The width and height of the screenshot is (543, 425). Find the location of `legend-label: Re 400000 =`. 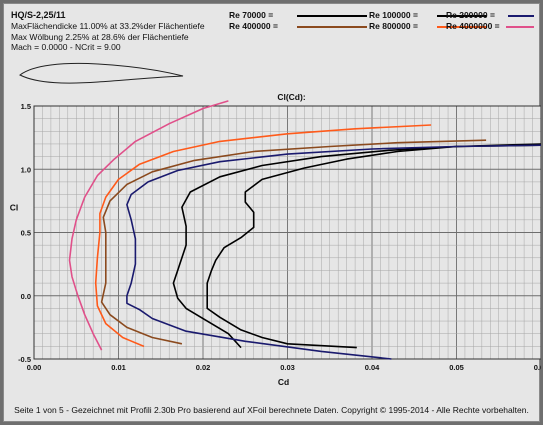

legend-label: Re 400000 = is located at coordinates (253, 26).